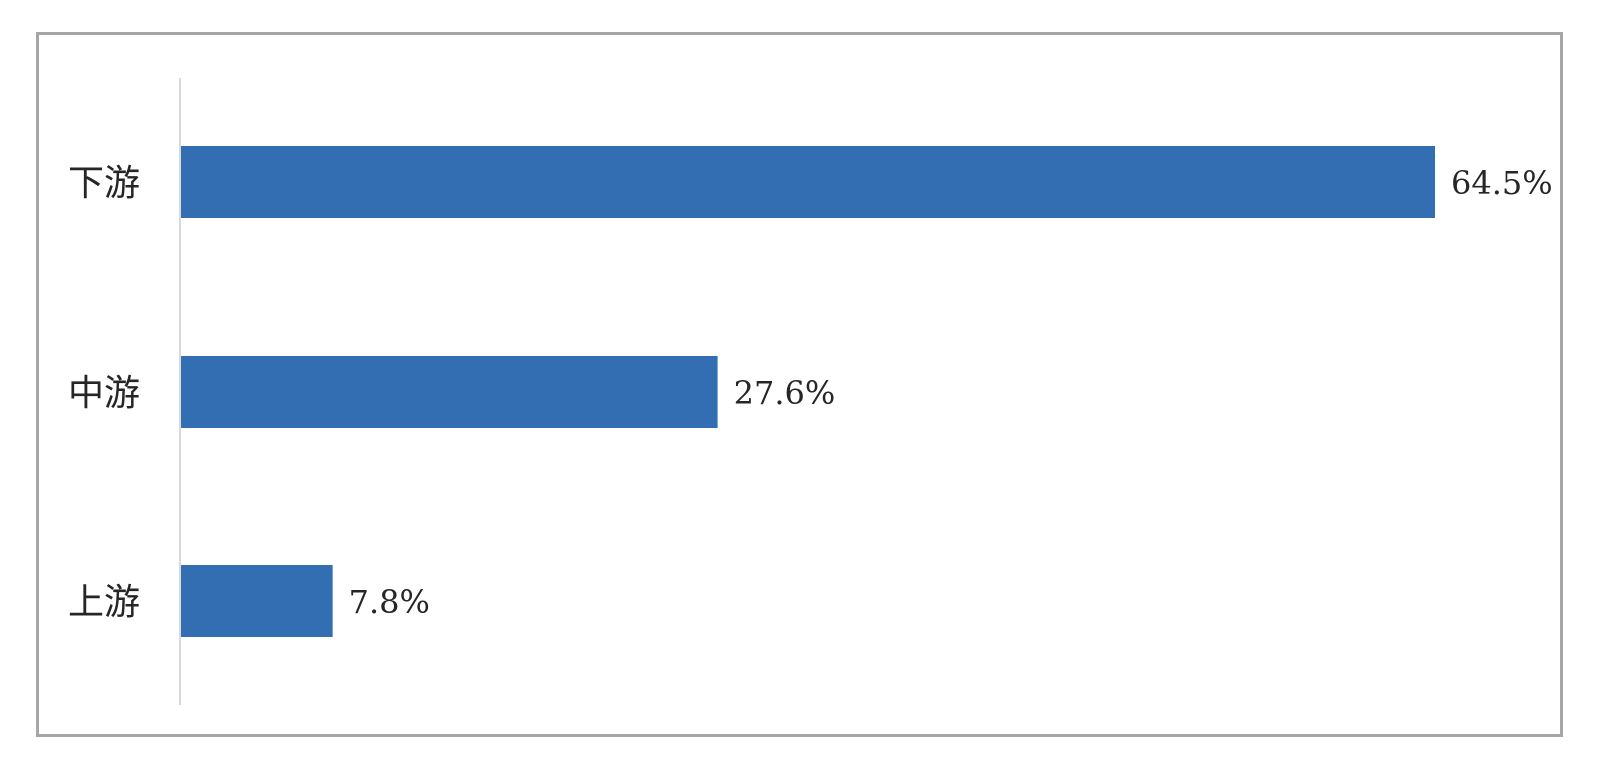 The width and height of the screenshot is (1609, 768). Describe the element at coordinates (785, 393) in the screenshot. I see `value-label-2: 27.6%` at that location.